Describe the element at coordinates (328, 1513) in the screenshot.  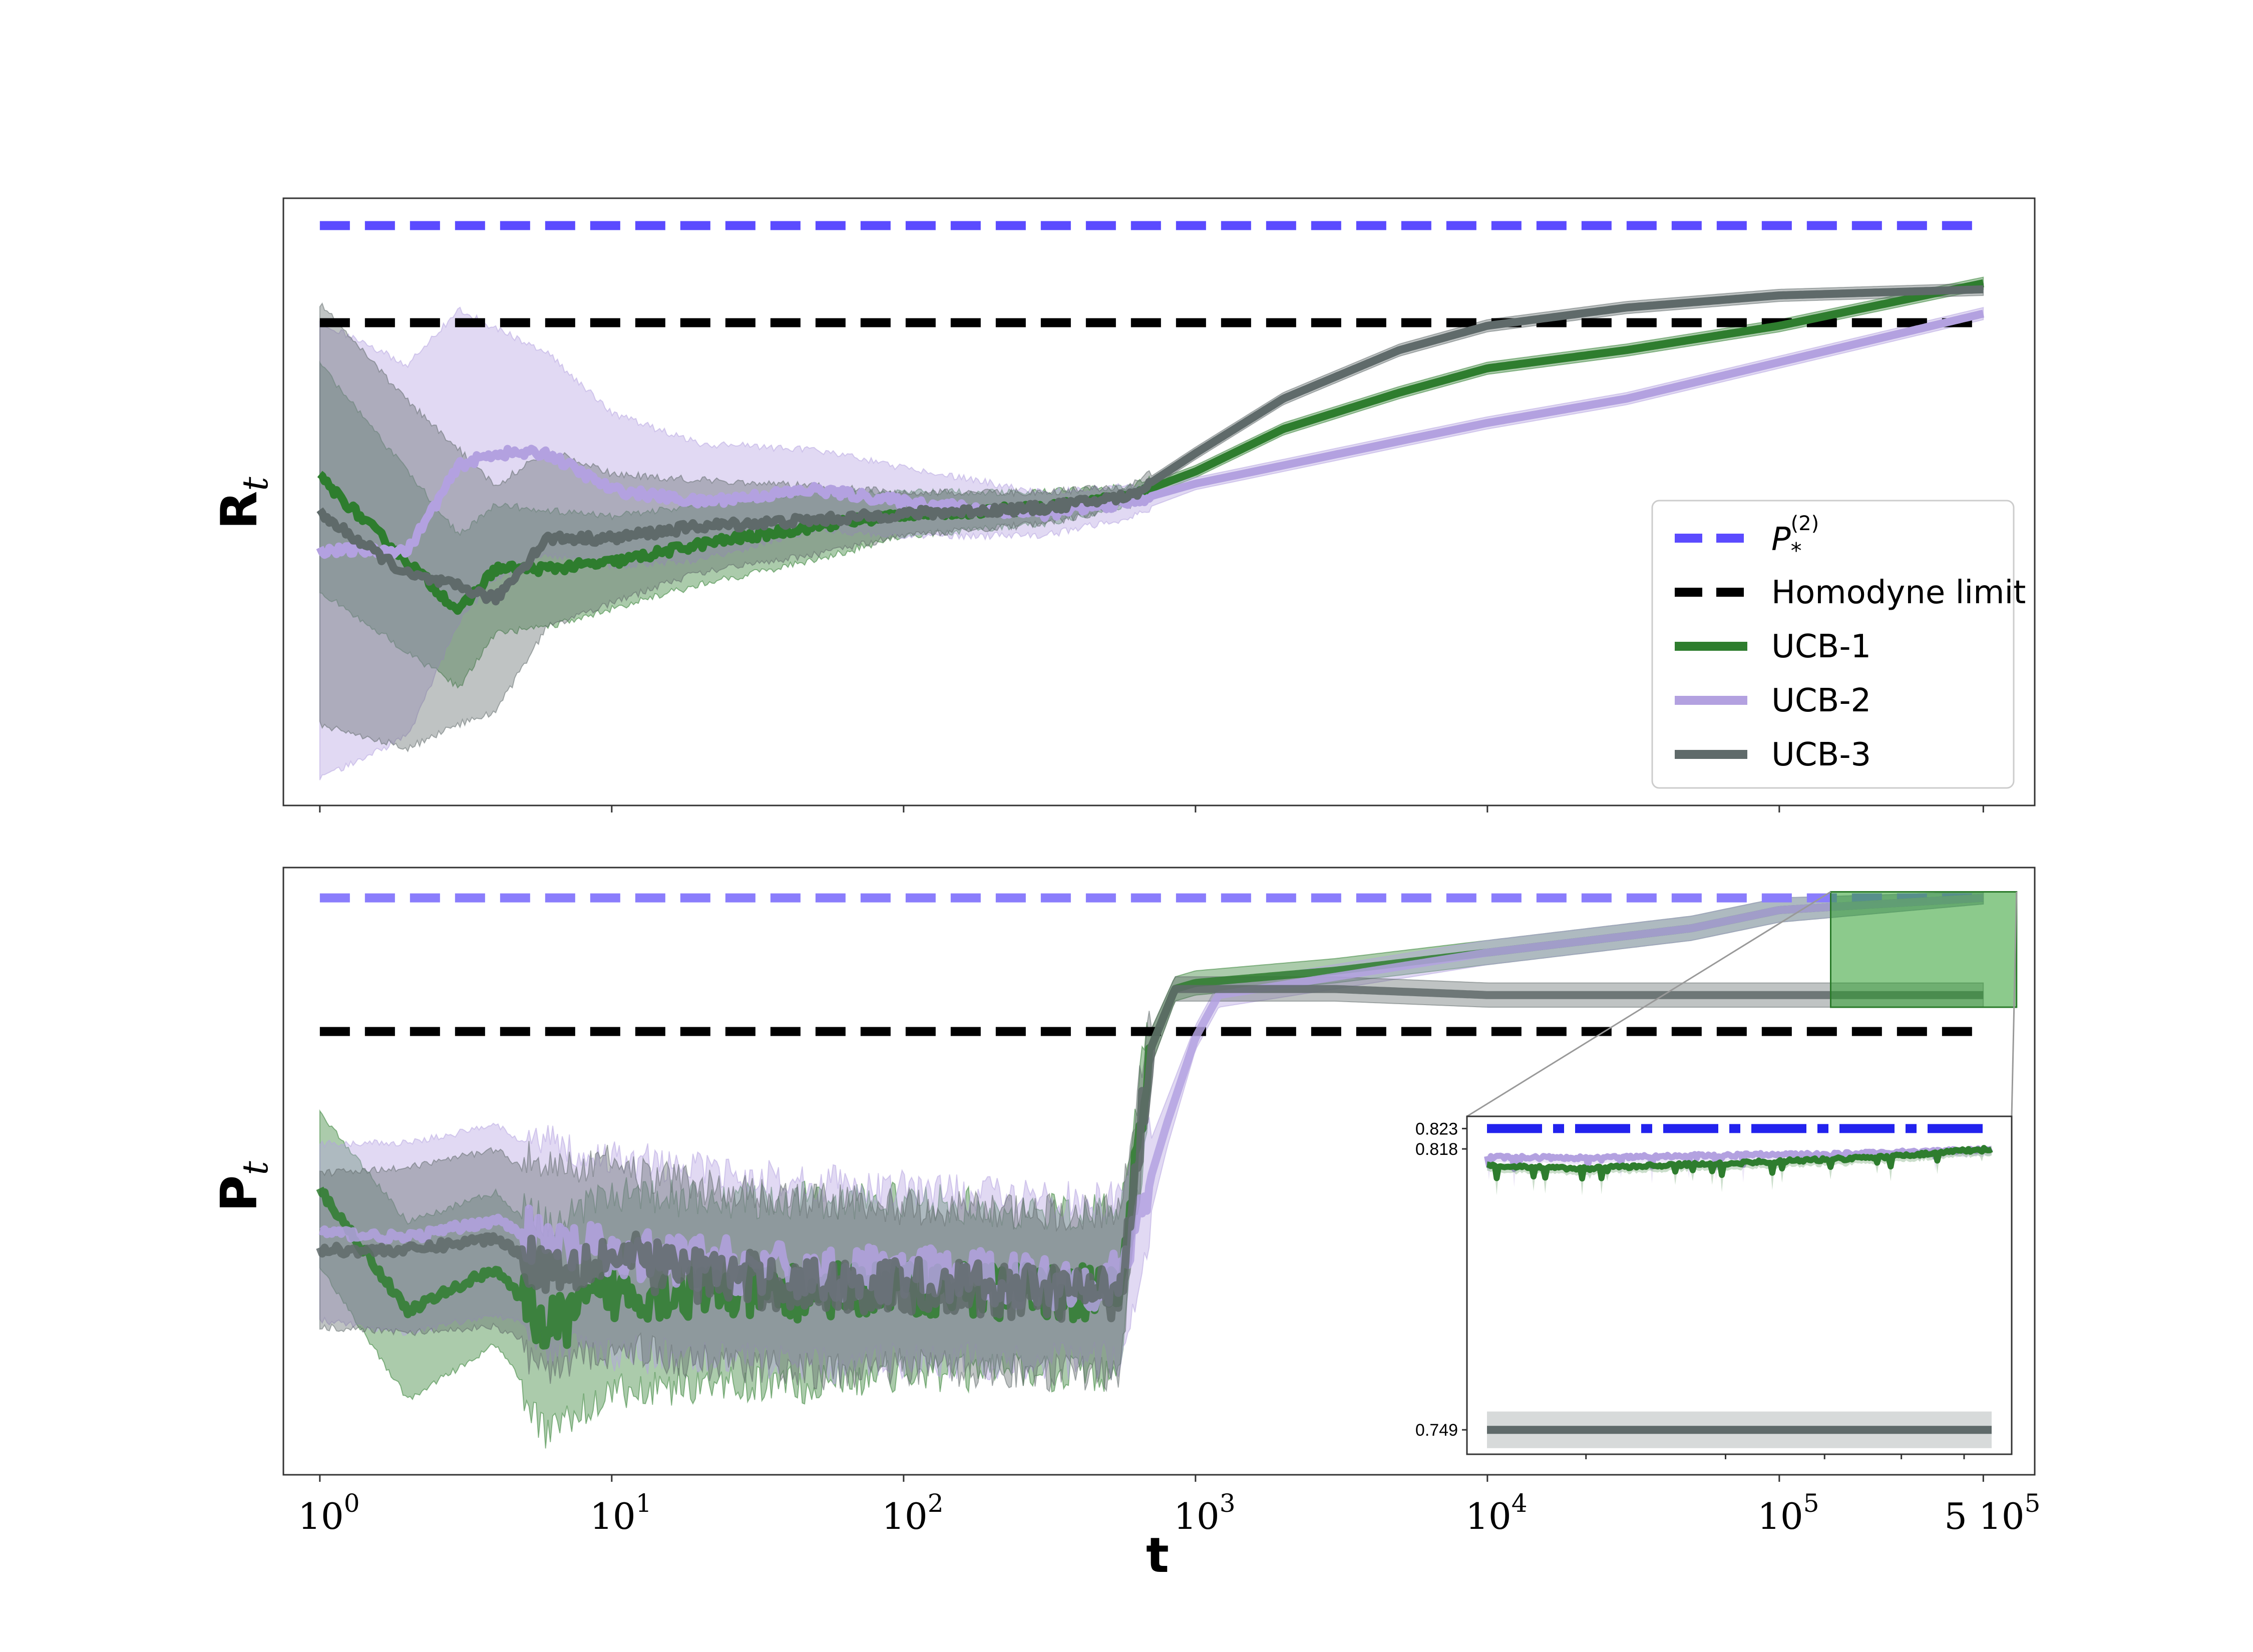
I see `x-tick-label: 10⁰` at that location.